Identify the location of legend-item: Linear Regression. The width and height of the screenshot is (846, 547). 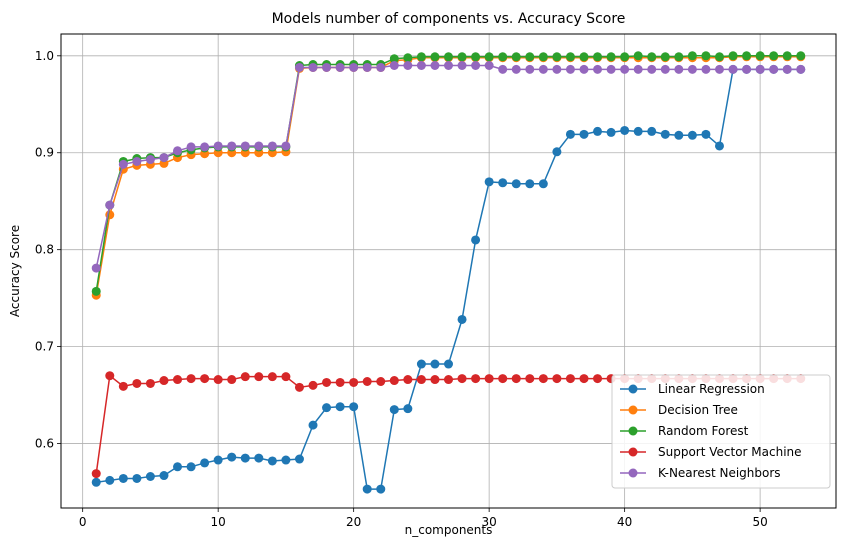
(692, 389).